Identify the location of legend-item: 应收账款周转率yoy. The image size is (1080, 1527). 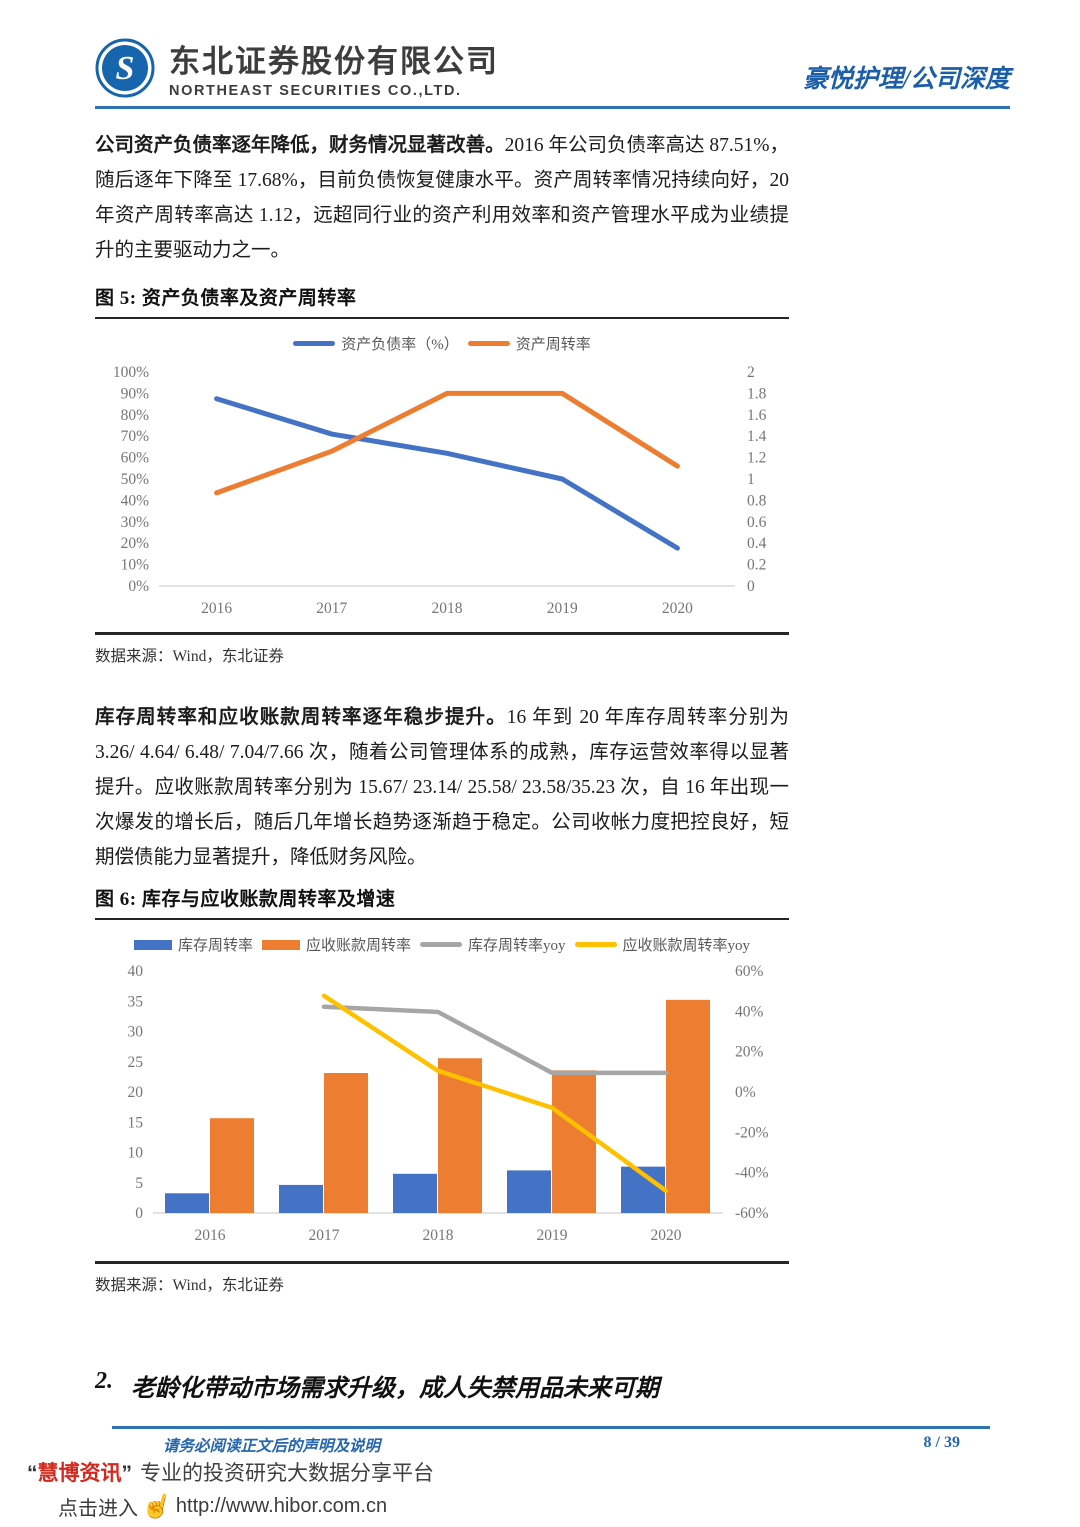
(662, 944).